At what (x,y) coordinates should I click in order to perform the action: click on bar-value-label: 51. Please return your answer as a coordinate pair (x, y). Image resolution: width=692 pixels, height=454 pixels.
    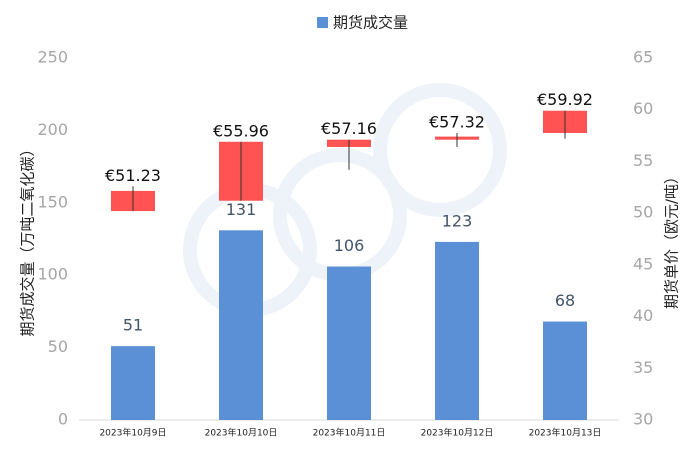
    Looking at the image, I should click on (133, 325).